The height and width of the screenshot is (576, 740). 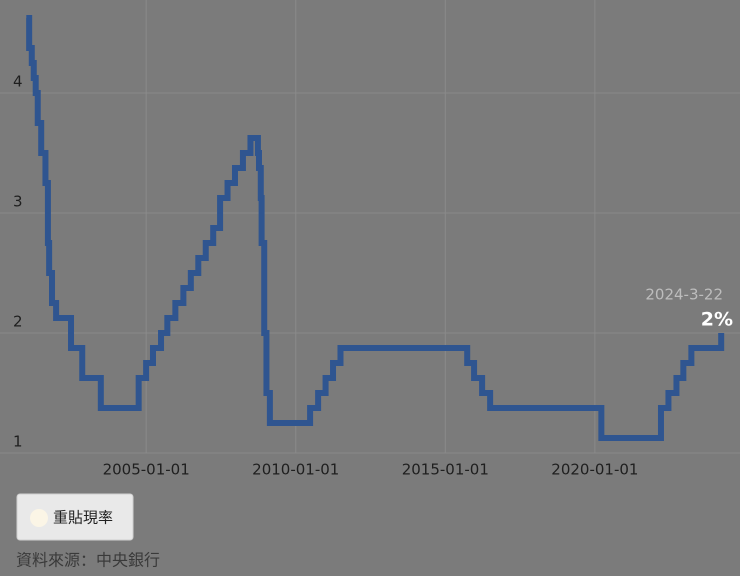 I want to click on legend, so click(x=75, y=517).